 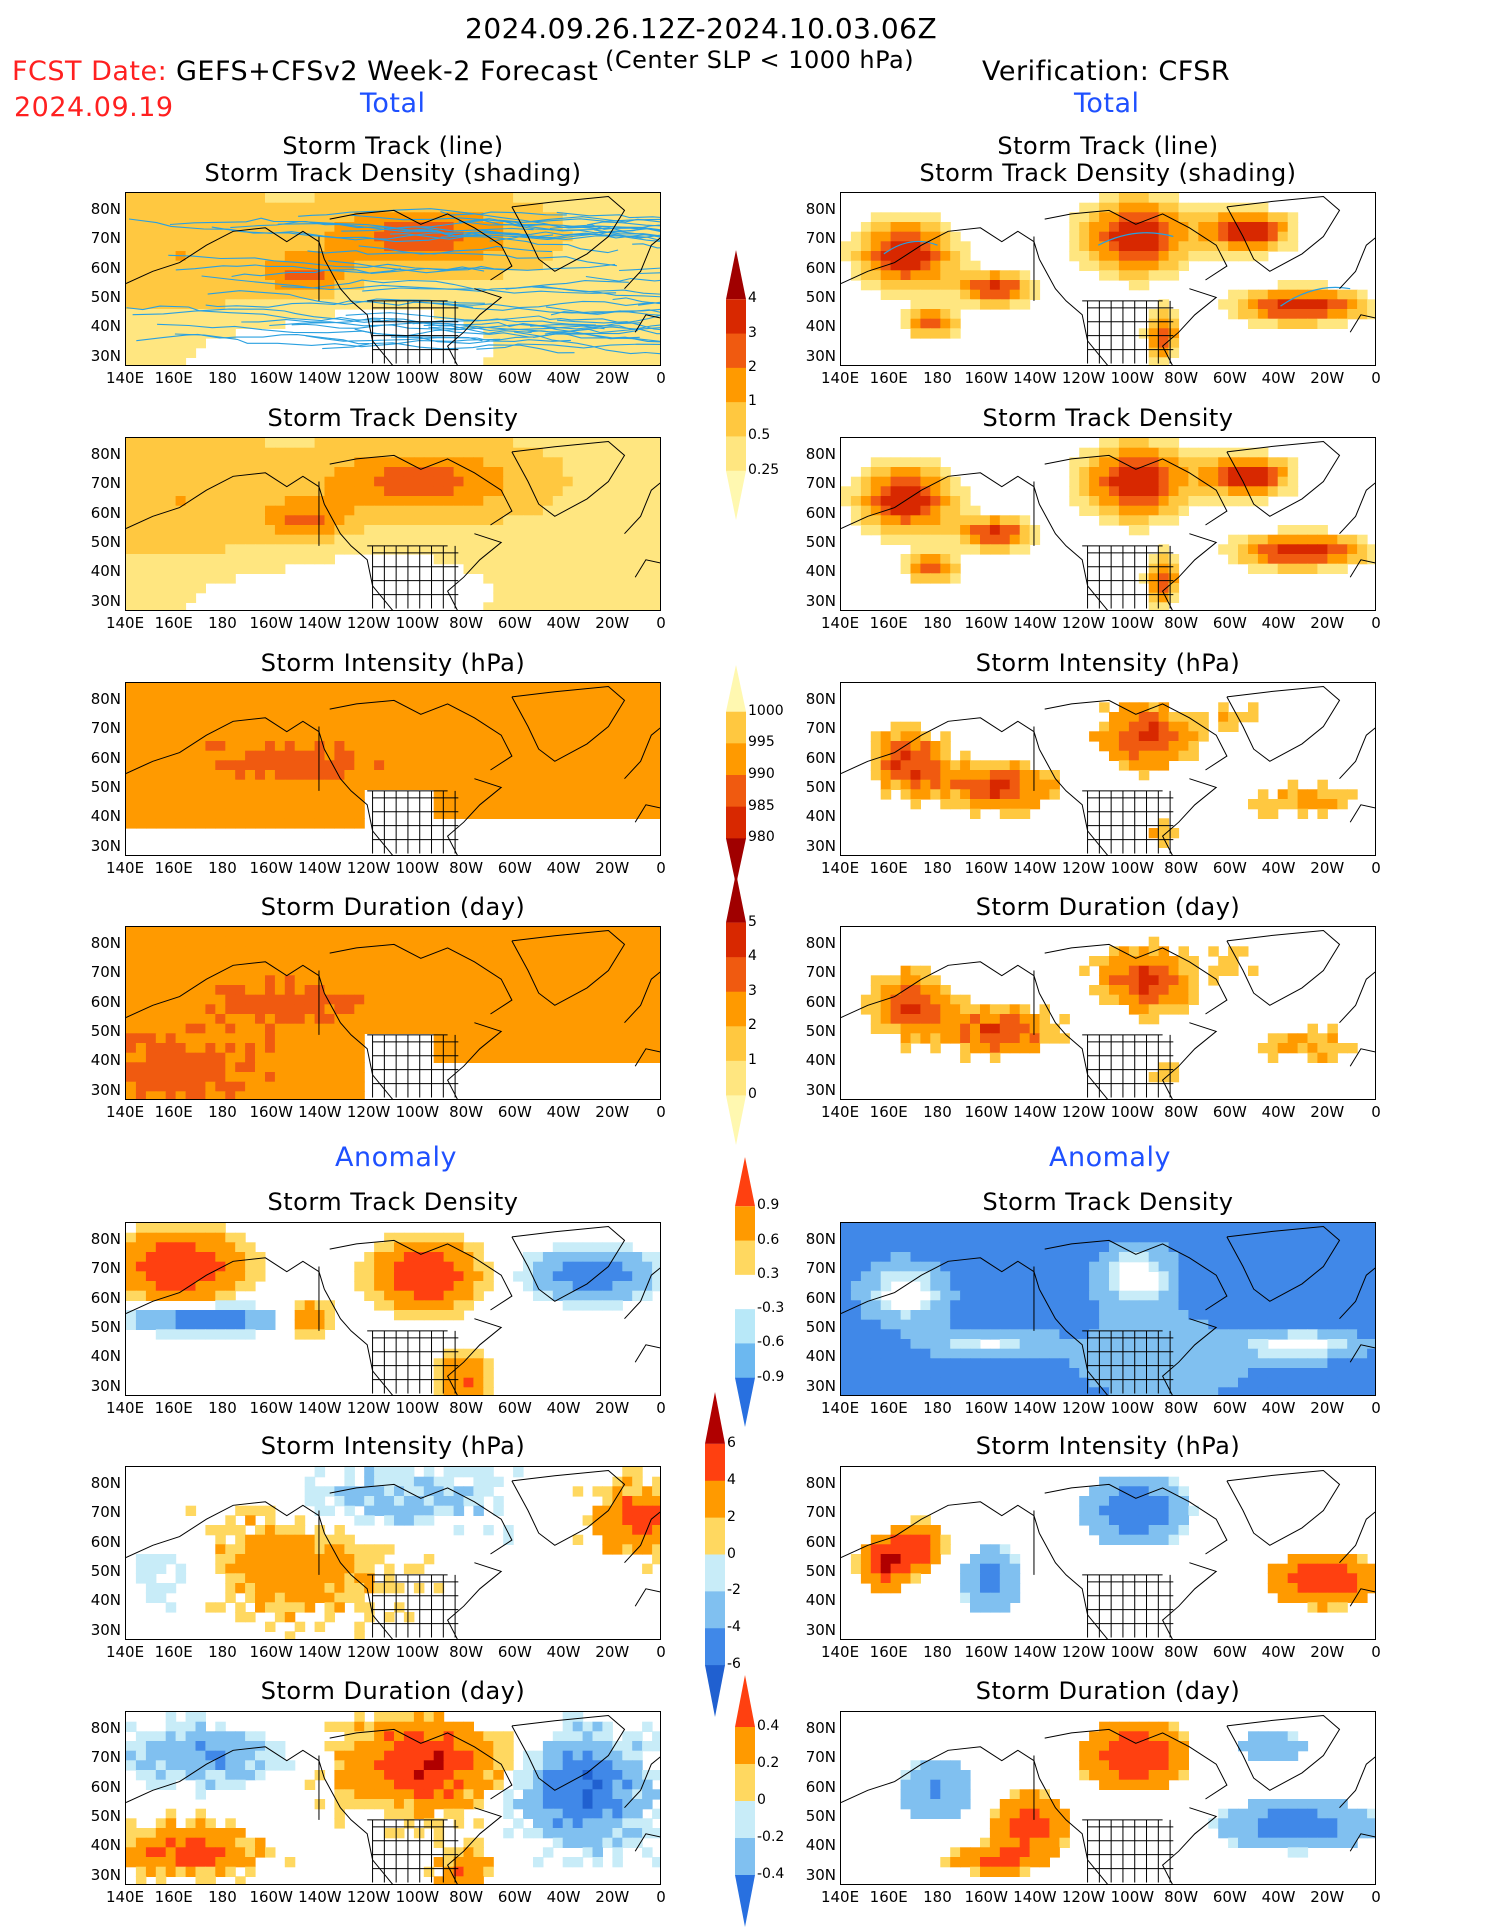 What do you see at coordinates (101, 787) in the screenshot?
I see `lat-tick-label: 50N` at bounding box center [101, 787].